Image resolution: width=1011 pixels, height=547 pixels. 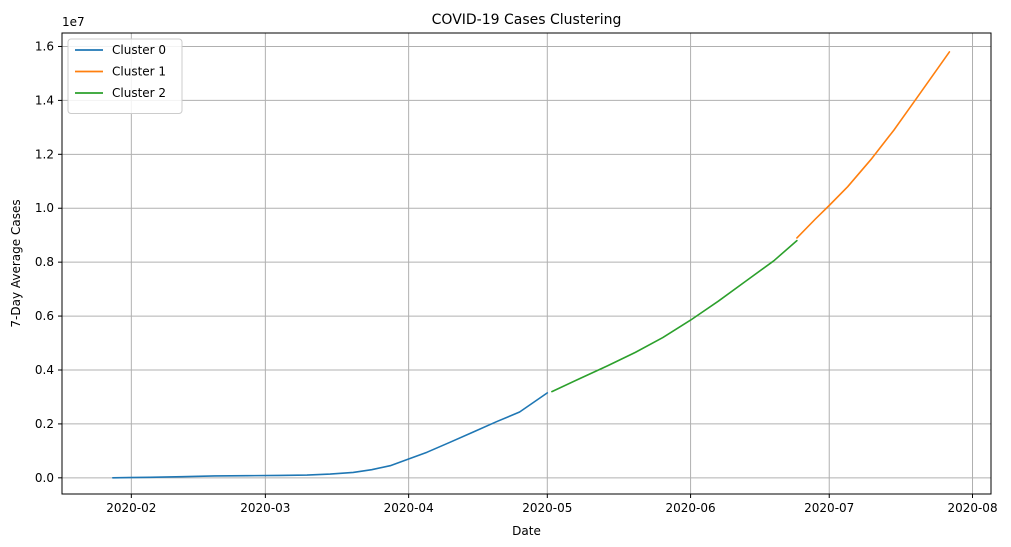 What do you see at coordinates (691, 508) in the screenshot?
I see `x-tick-label: 2020-06` at bounding box center [691, 508].